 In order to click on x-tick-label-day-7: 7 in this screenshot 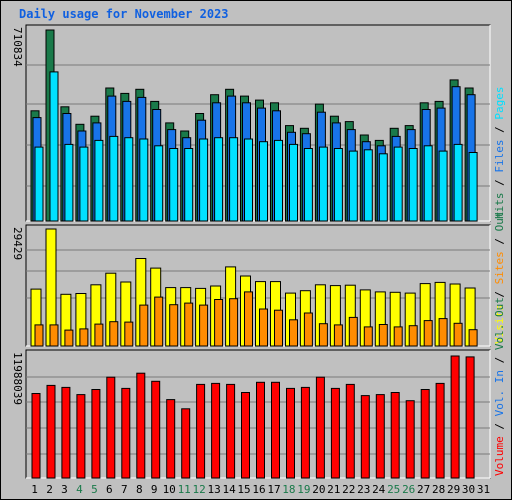, I will do `click(124, 489)`.